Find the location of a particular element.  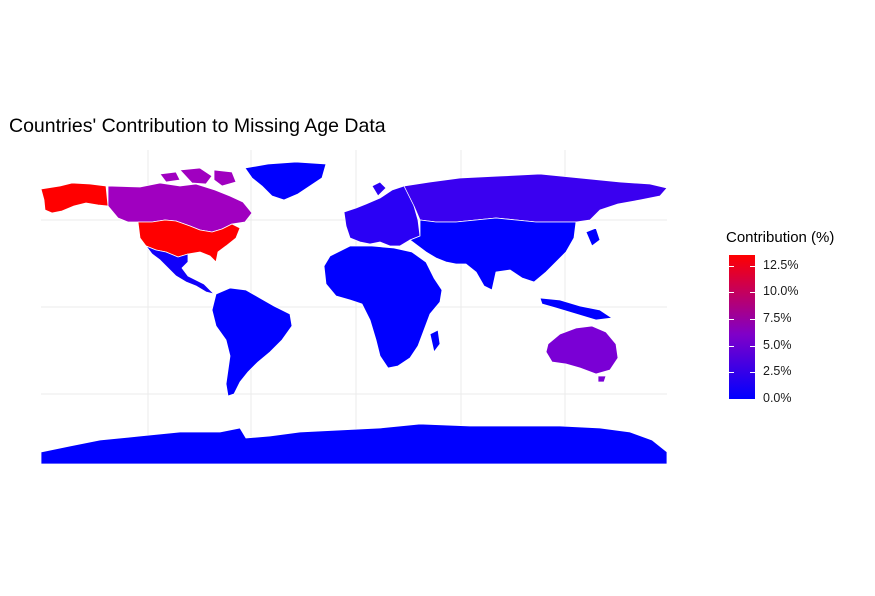

region-greenland is located at coordinates (285, 181).